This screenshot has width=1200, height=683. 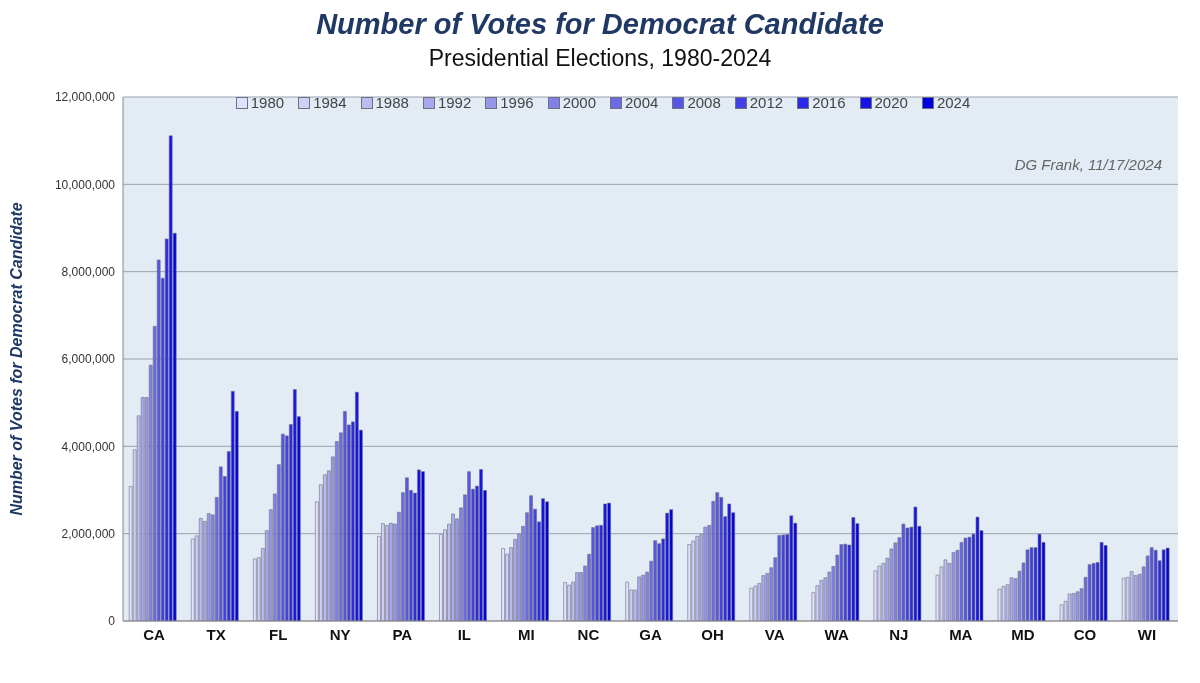 I want to click on x-tick-label: NJ, so click(x=899, y=634).